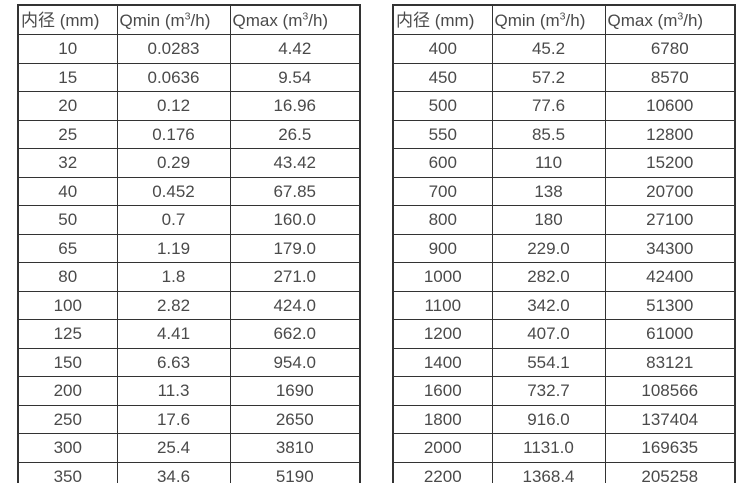 The image size is (750, 483). Describe the element at coordinates (670, 448) in the screenshot. I see `table-cell: 169635` at that location.